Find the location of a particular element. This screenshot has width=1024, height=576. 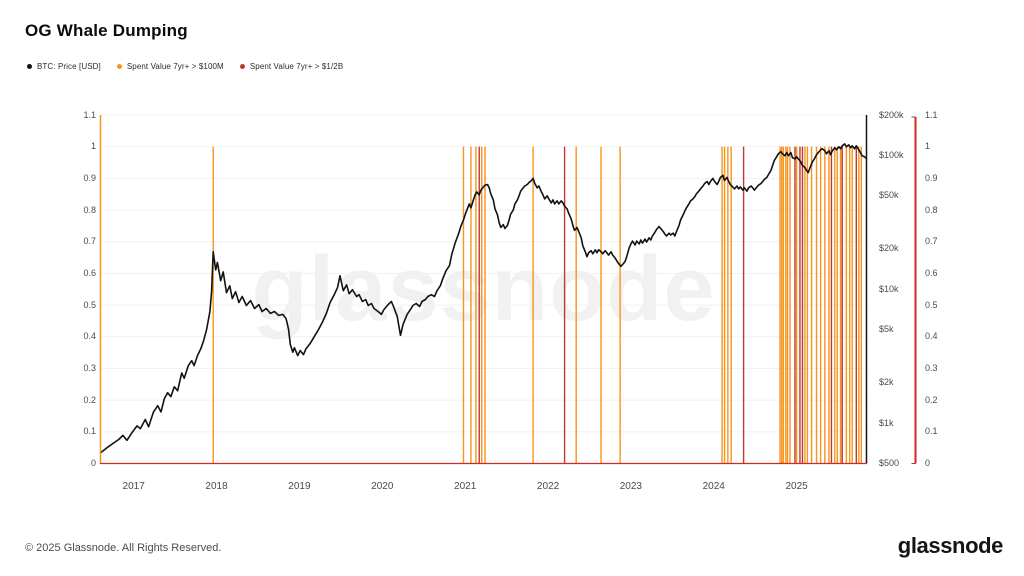

left-axis-tick-label: 1 is located at coordinates (93, 146).